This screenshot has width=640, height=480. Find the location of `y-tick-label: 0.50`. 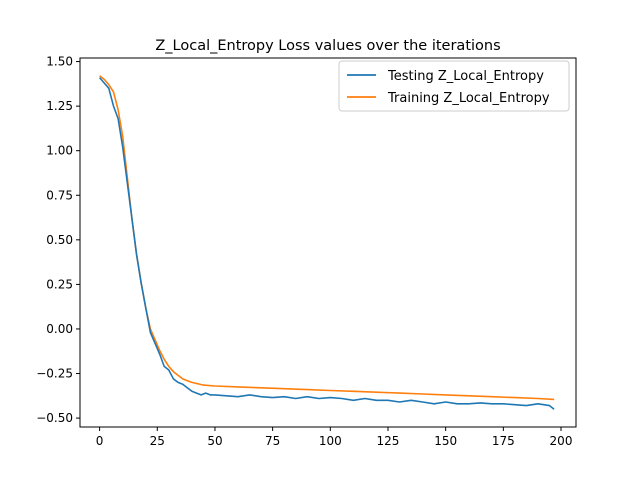

y-tick-label: 0.50 is located at coordinates (59, 240).